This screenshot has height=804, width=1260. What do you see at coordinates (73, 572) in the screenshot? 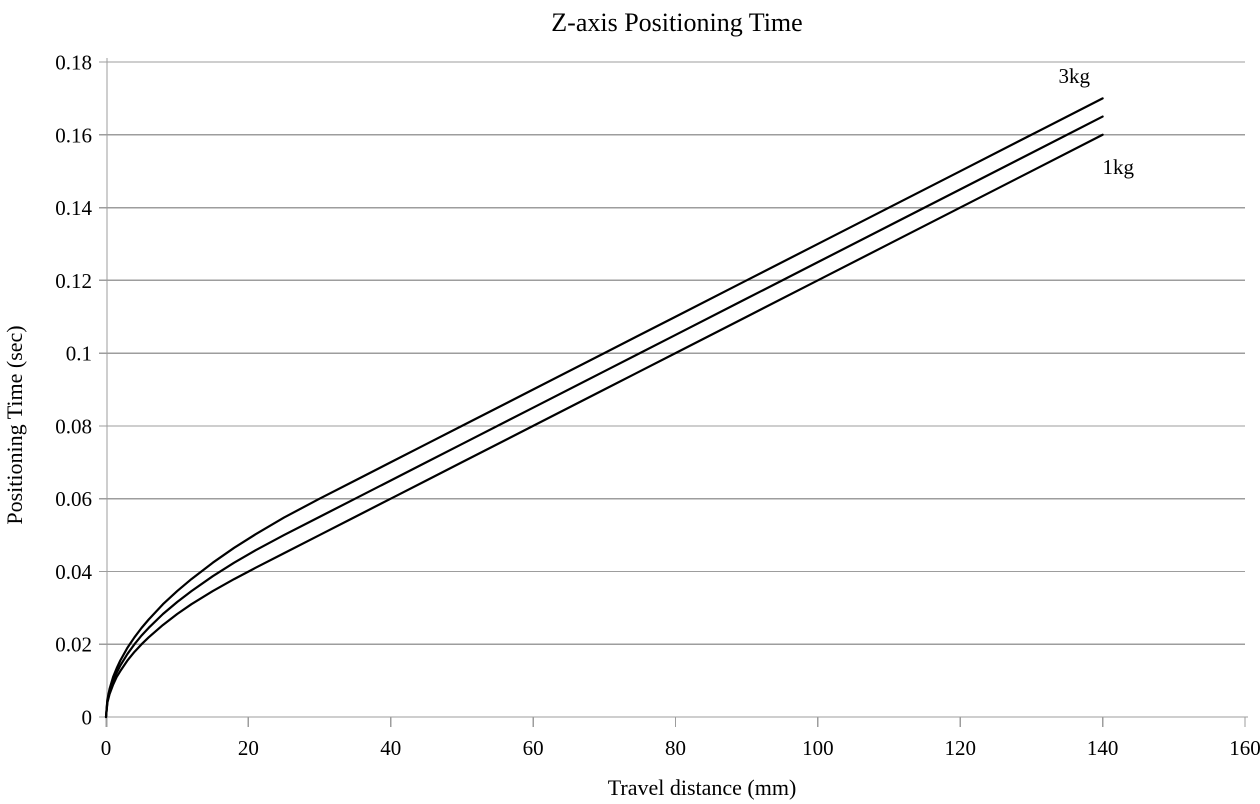
I see `y-tick-label: 0.04` at bounding box center [73, 572].